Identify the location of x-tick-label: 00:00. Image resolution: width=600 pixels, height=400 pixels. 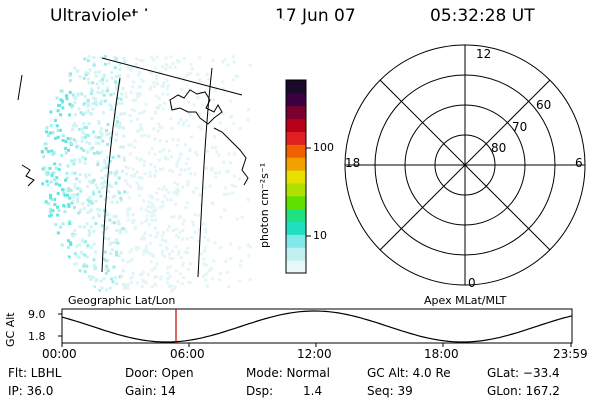
(59, 354).